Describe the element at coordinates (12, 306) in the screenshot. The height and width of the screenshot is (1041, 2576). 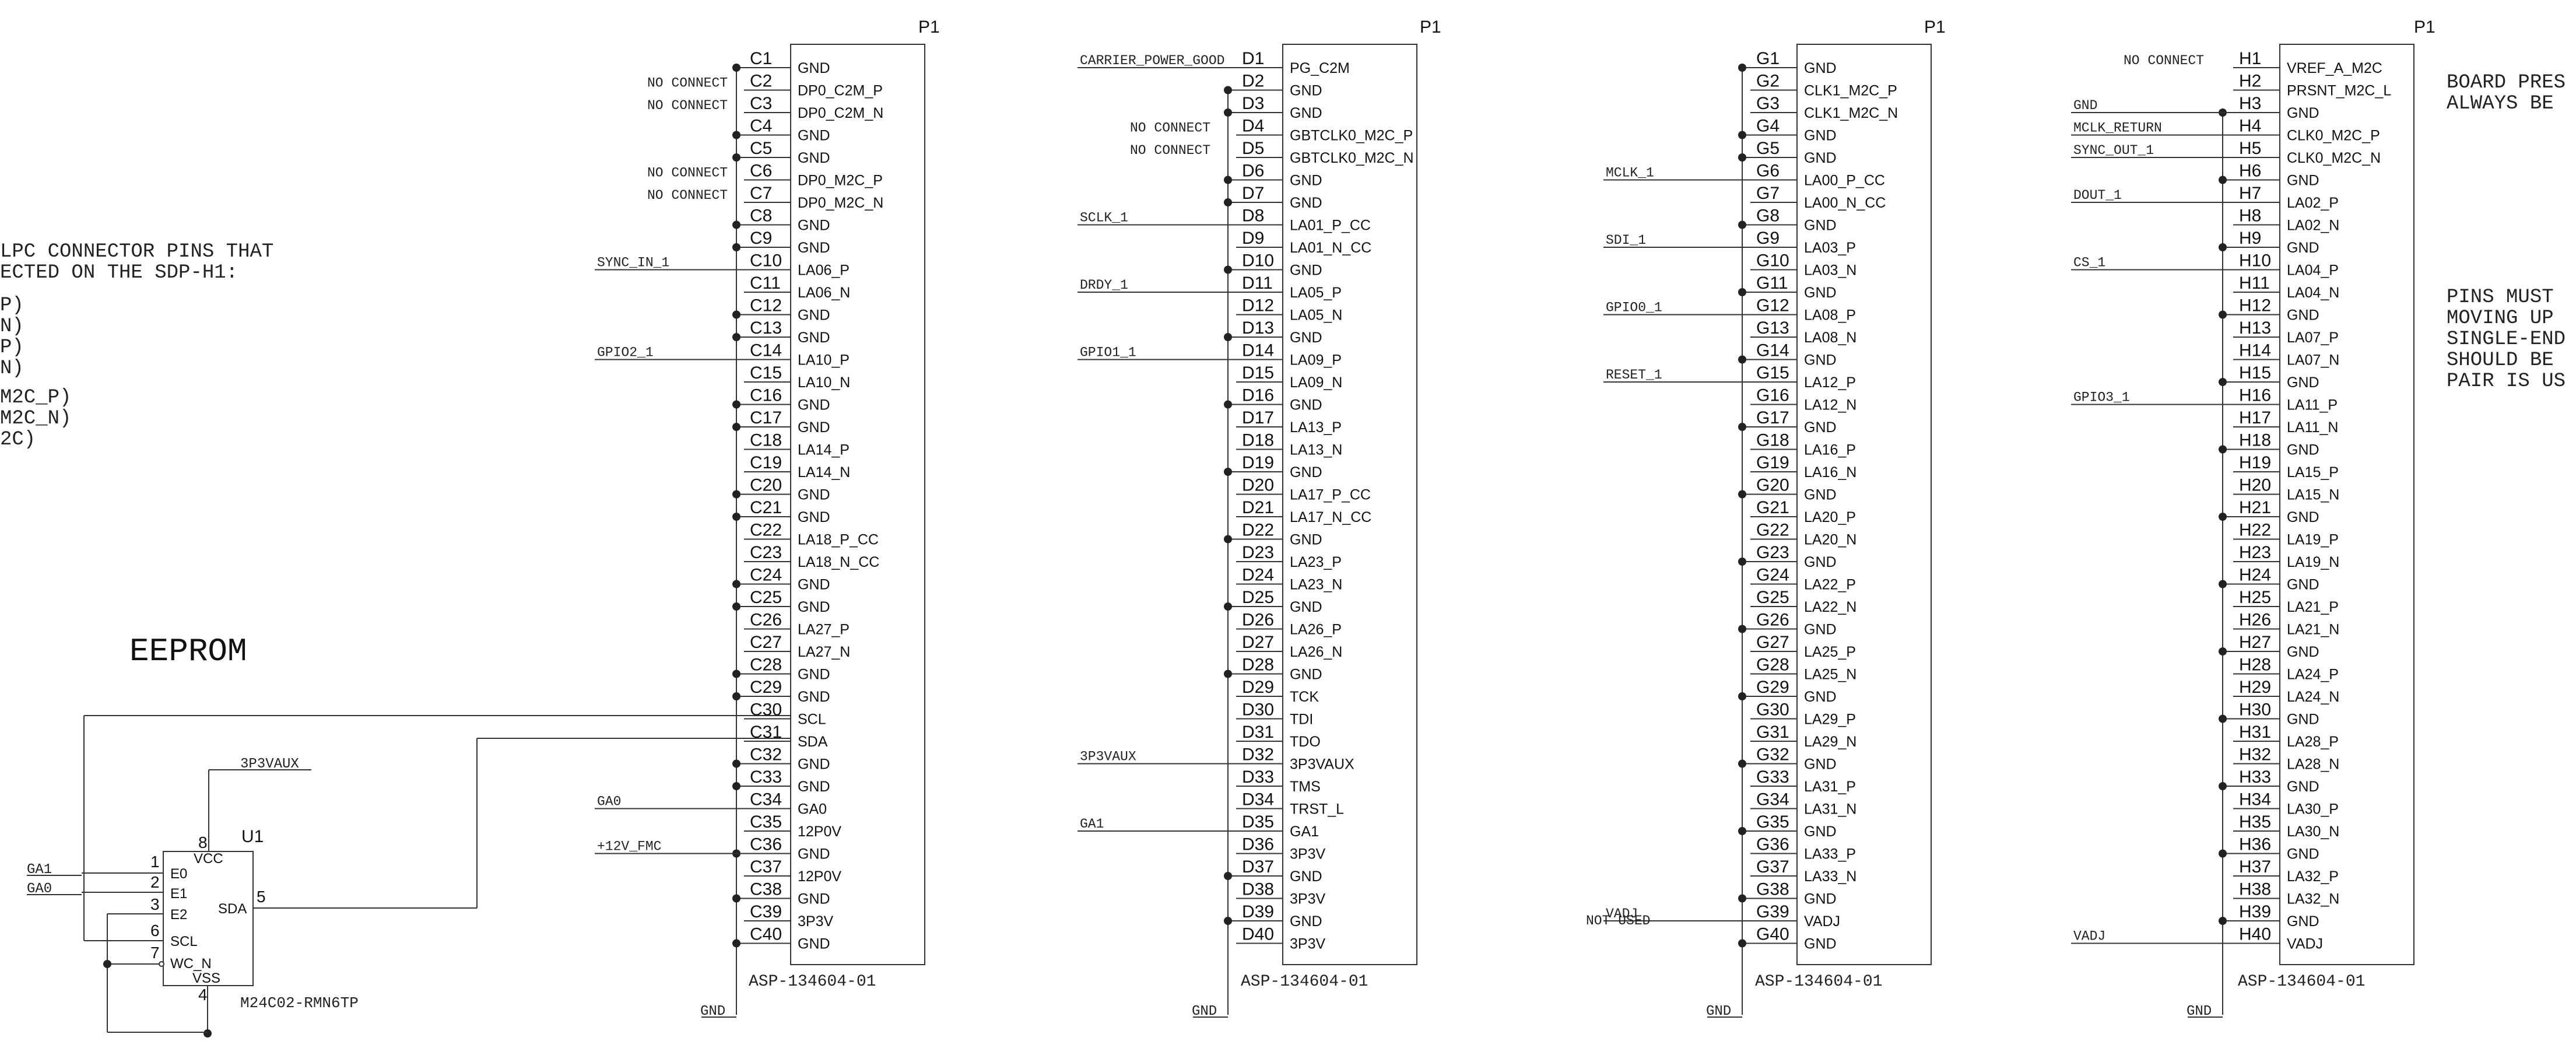
I see `note-list-item: P)` at that location.